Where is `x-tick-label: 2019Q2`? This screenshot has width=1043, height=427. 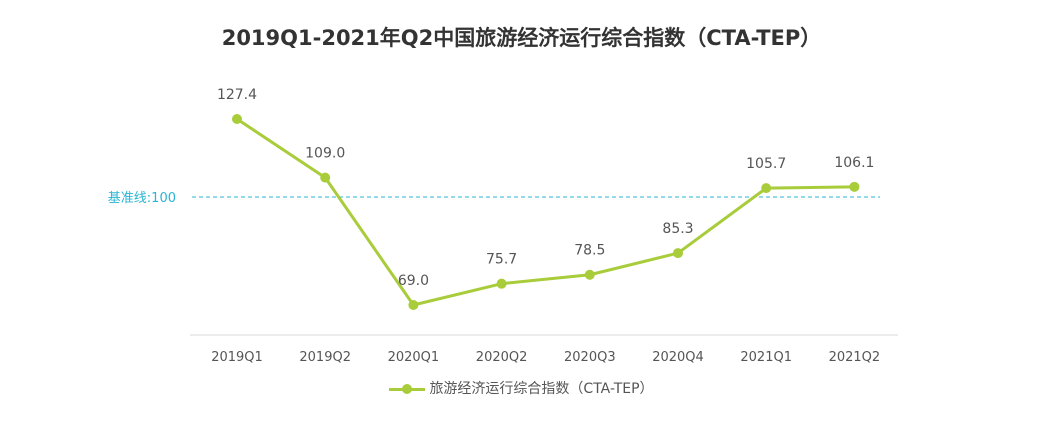 x-tick-label: 2019Q2 is located at coordinates (325, 357).